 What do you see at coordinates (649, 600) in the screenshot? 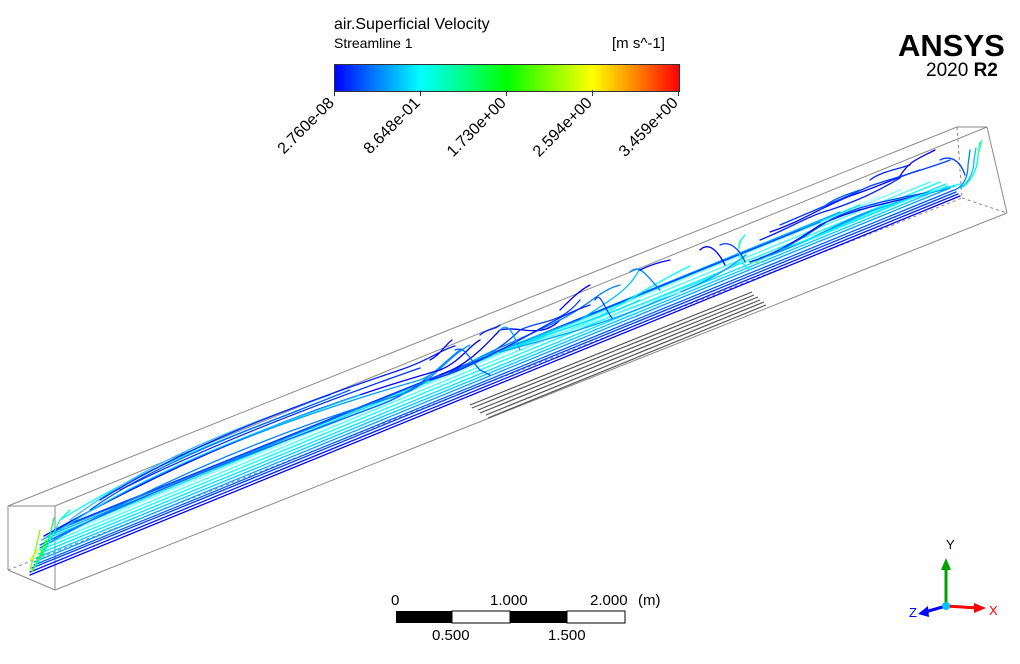
I see `scale-unit: (m)` at bounding box center [649, 600].